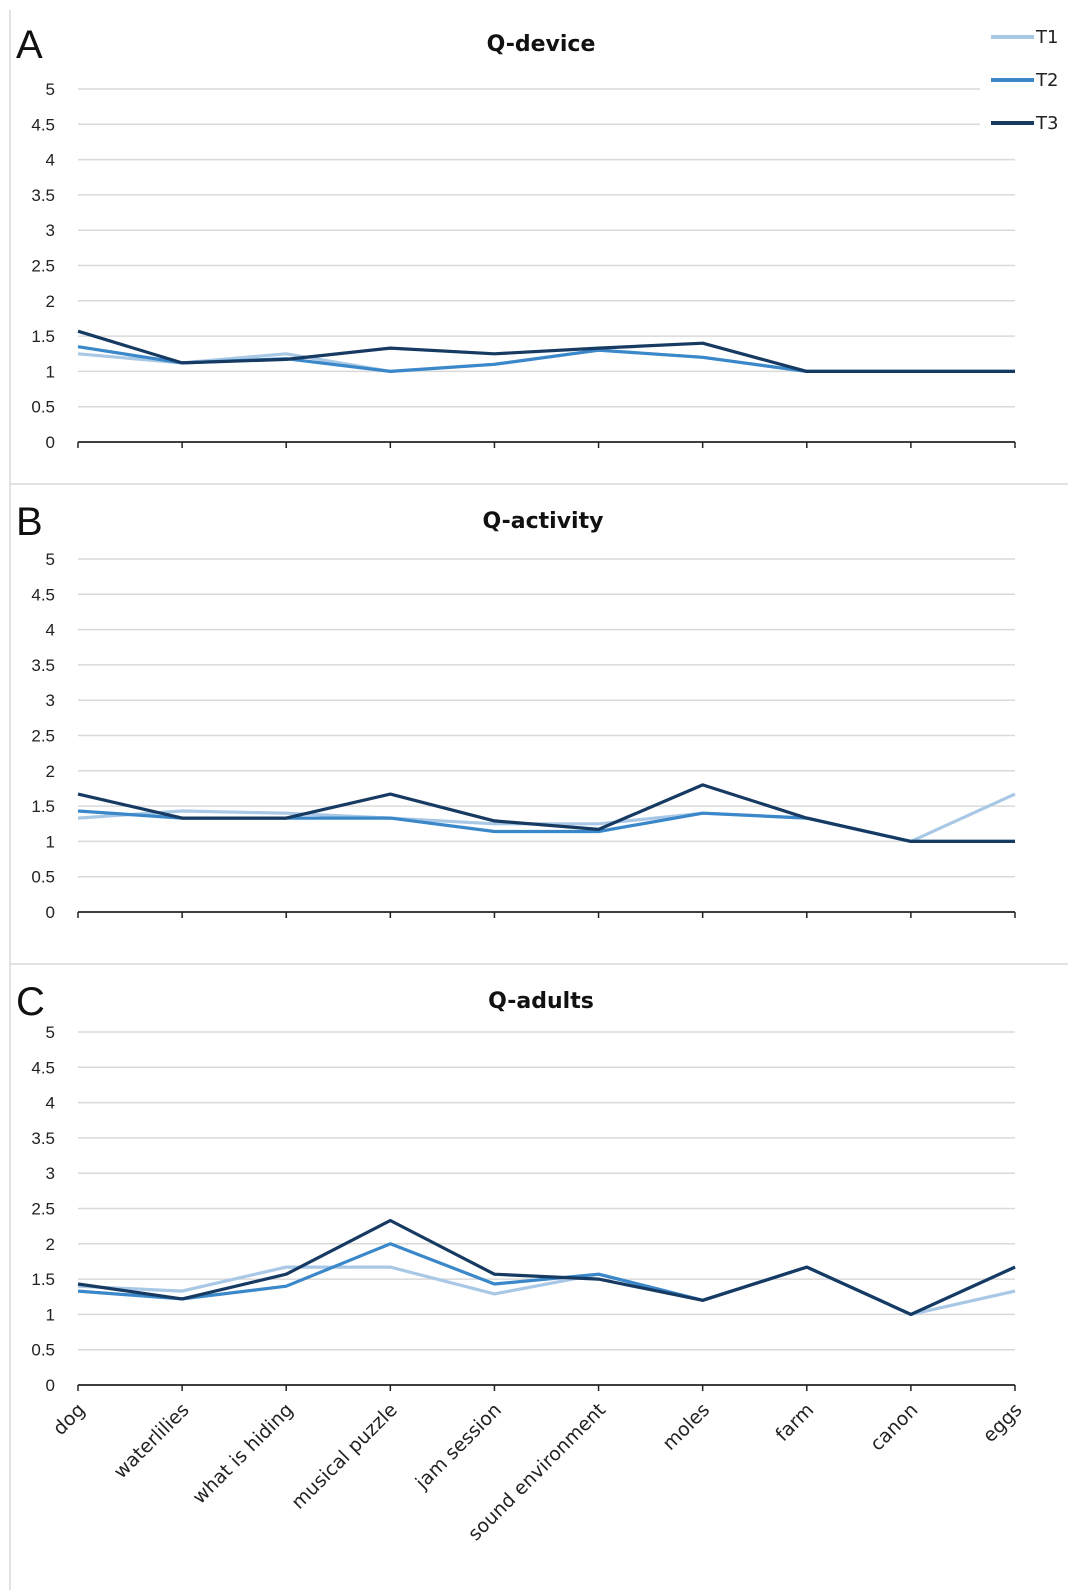 The width and height of the screenshot is (1068, 1595). Describe the element at coordinates (29, 522) in the screenshot. I see `panel-letter: B` at that location.